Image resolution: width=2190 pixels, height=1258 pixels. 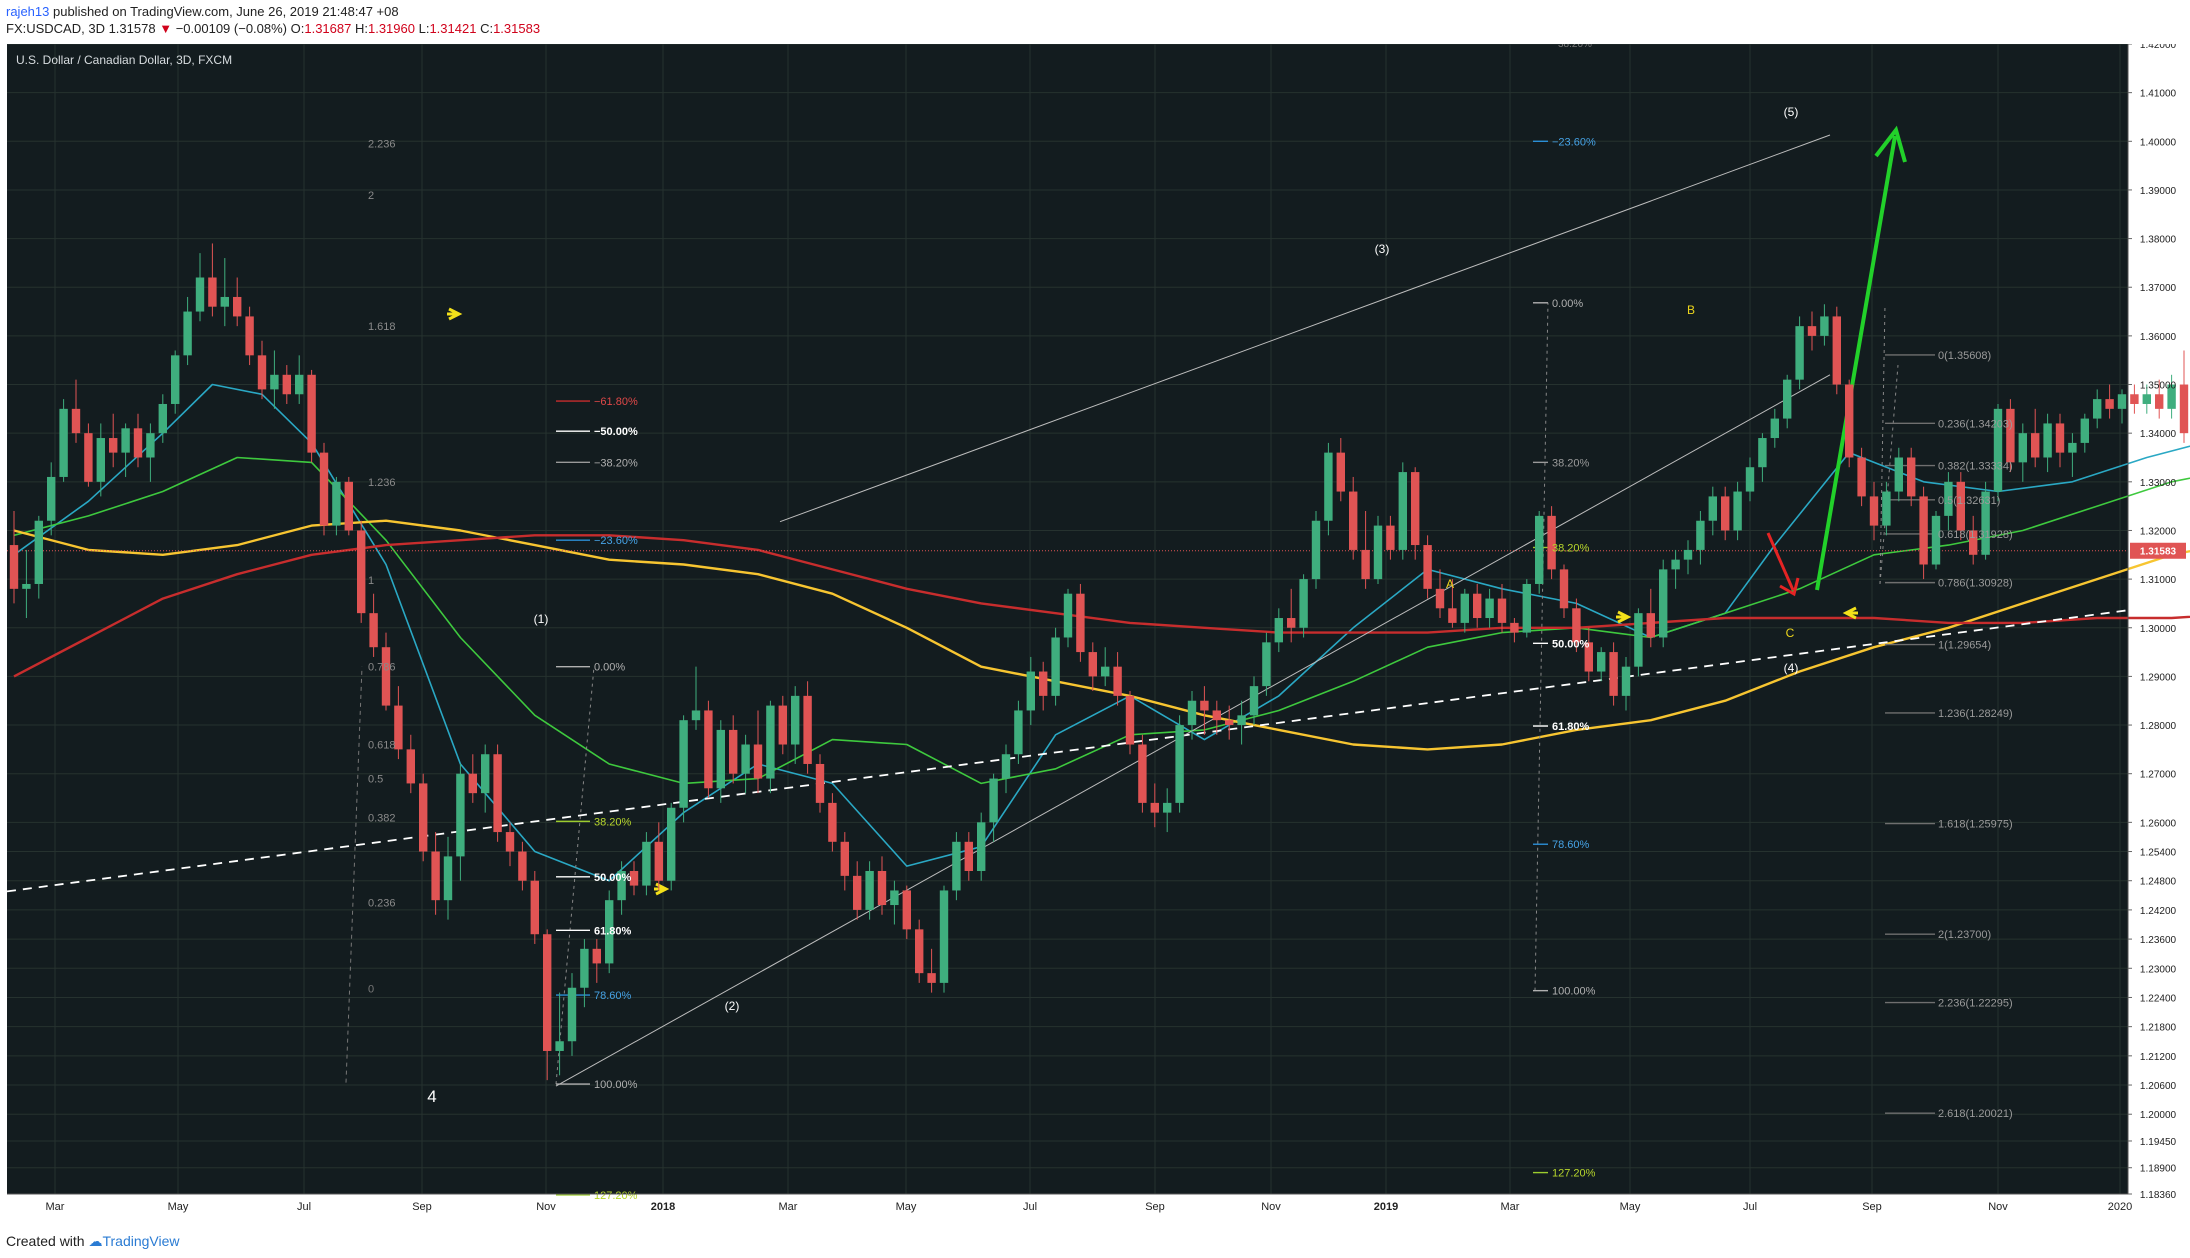 I want to click on author-link: rajeh13, so click(x=28, y=11).